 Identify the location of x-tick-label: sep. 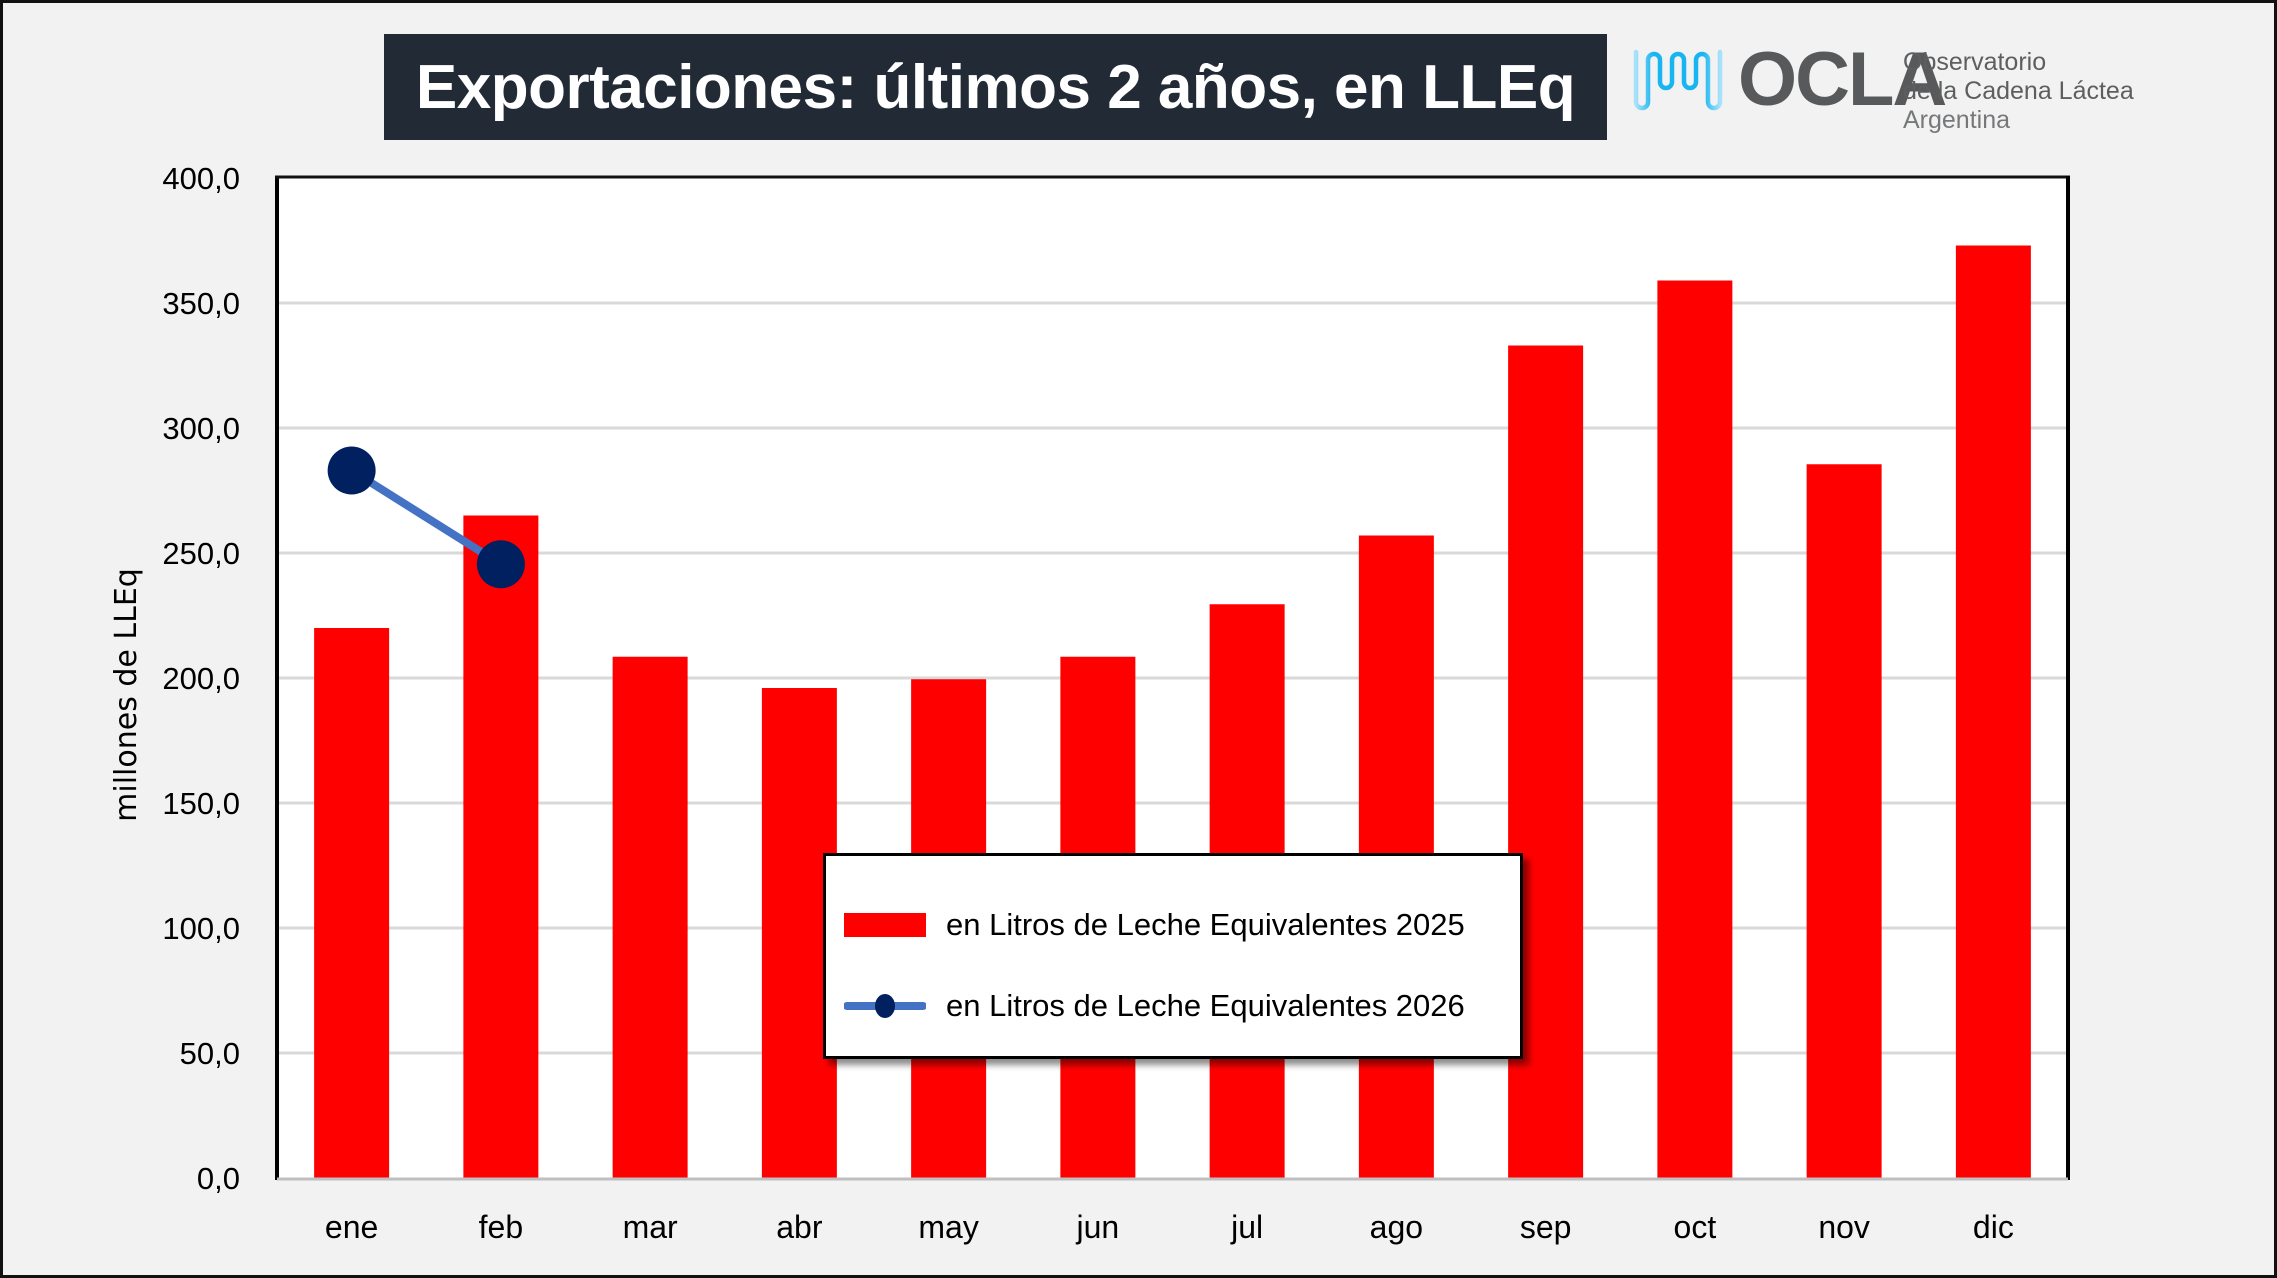
(1546, 1227).